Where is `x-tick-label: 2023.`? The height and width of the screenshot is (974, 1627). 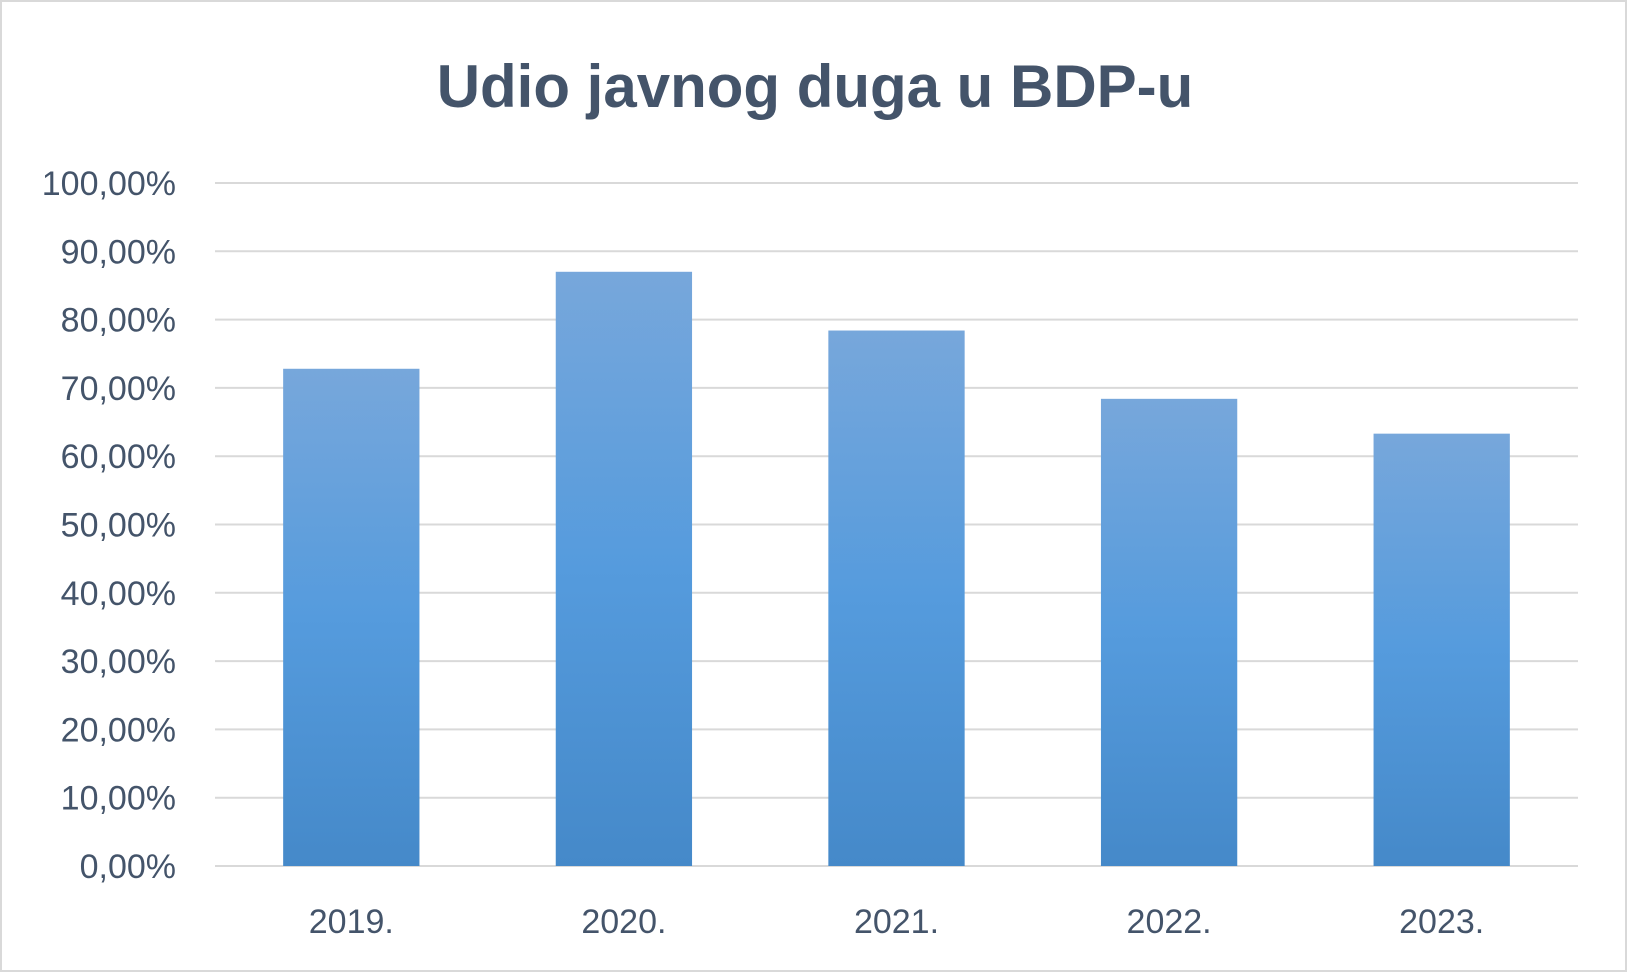 x-tick-label: 2023. is located at coordinates (1441, 922).